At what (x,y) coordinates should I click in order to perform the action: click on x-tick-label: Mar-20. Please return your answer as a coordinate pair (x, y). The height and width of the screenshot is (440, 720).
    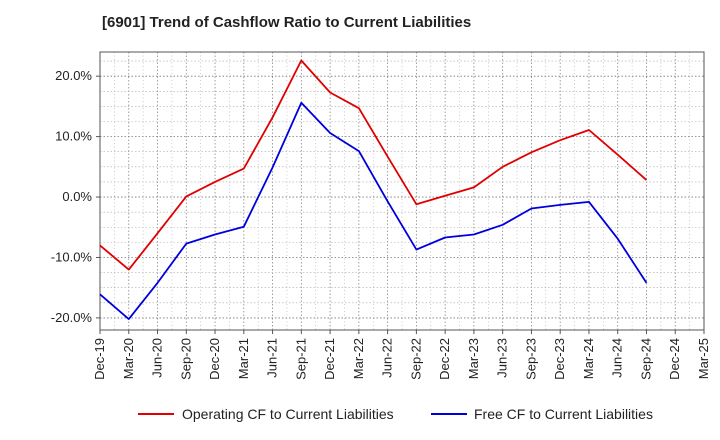
    Looking at the image, I should click on (128, 358).